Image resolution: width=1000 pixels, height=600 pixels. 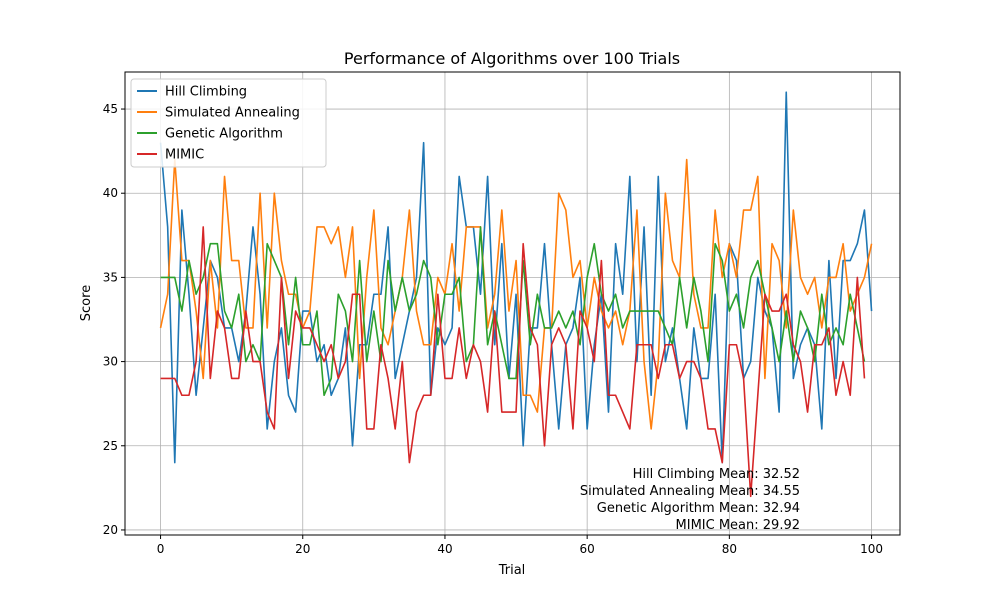 I want to click on x-tick-label: 20, so click(x=302, y=549).